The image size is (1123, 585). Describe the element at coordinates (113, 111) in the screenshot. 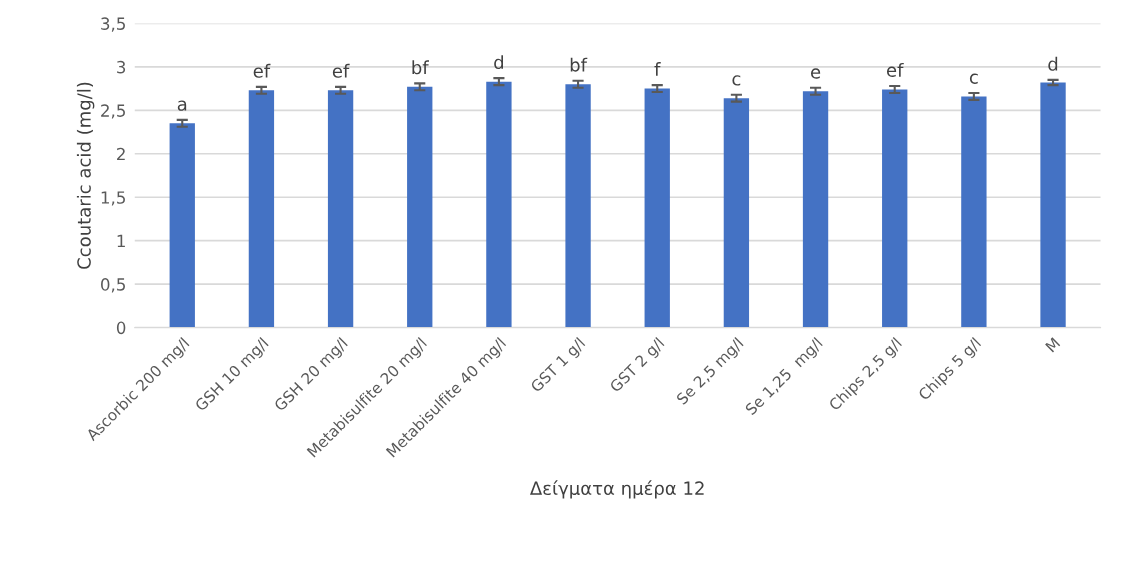

I see `y-tick-label: 2,5` at that location.